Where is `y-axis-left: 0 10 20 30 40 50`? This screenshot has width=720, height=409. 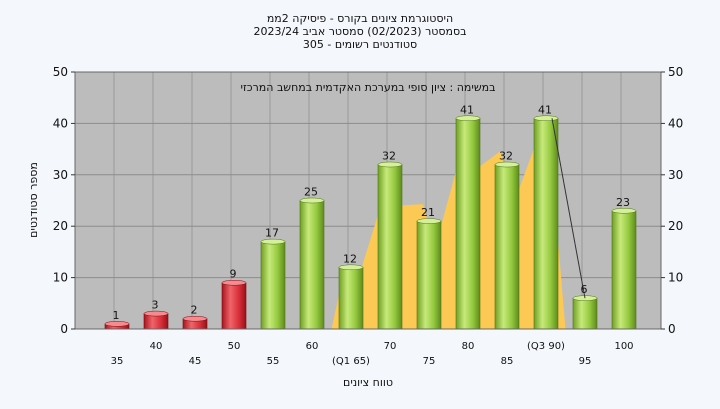 y-axis-left: 0 10 20 30 40 50 is located at coordinates (64, 200).